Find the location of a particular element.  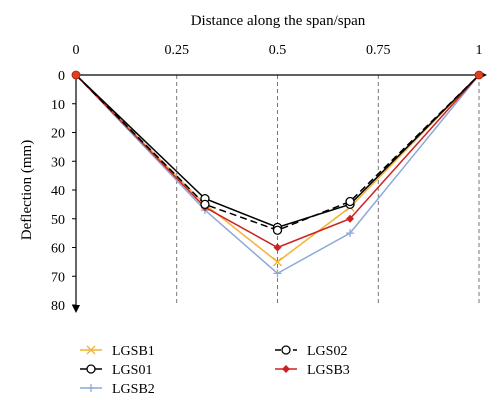

legend-marker-lgsb2 is located at coordinates (91, 388).